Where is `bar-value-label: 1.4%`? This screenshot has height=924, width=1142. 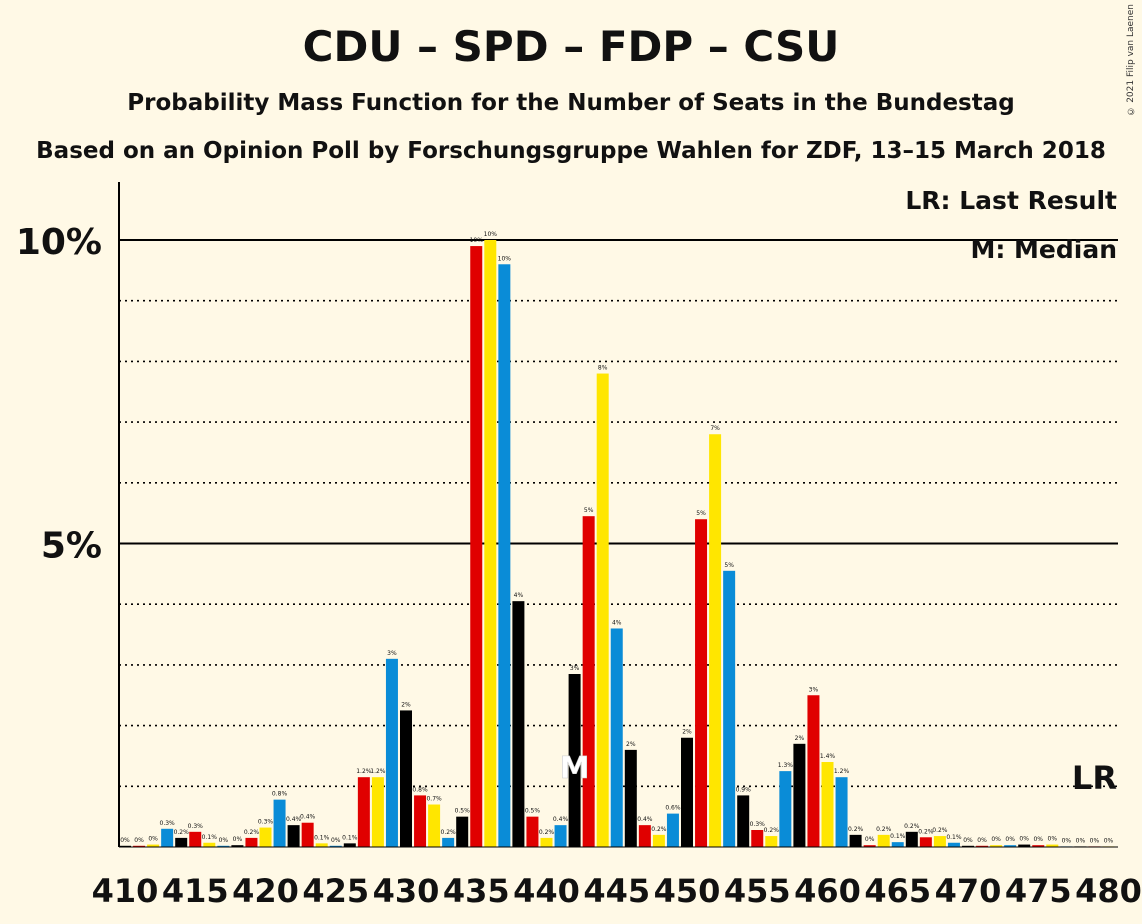
bar-value-label: 1.4% is located at coordinates (828, 756).